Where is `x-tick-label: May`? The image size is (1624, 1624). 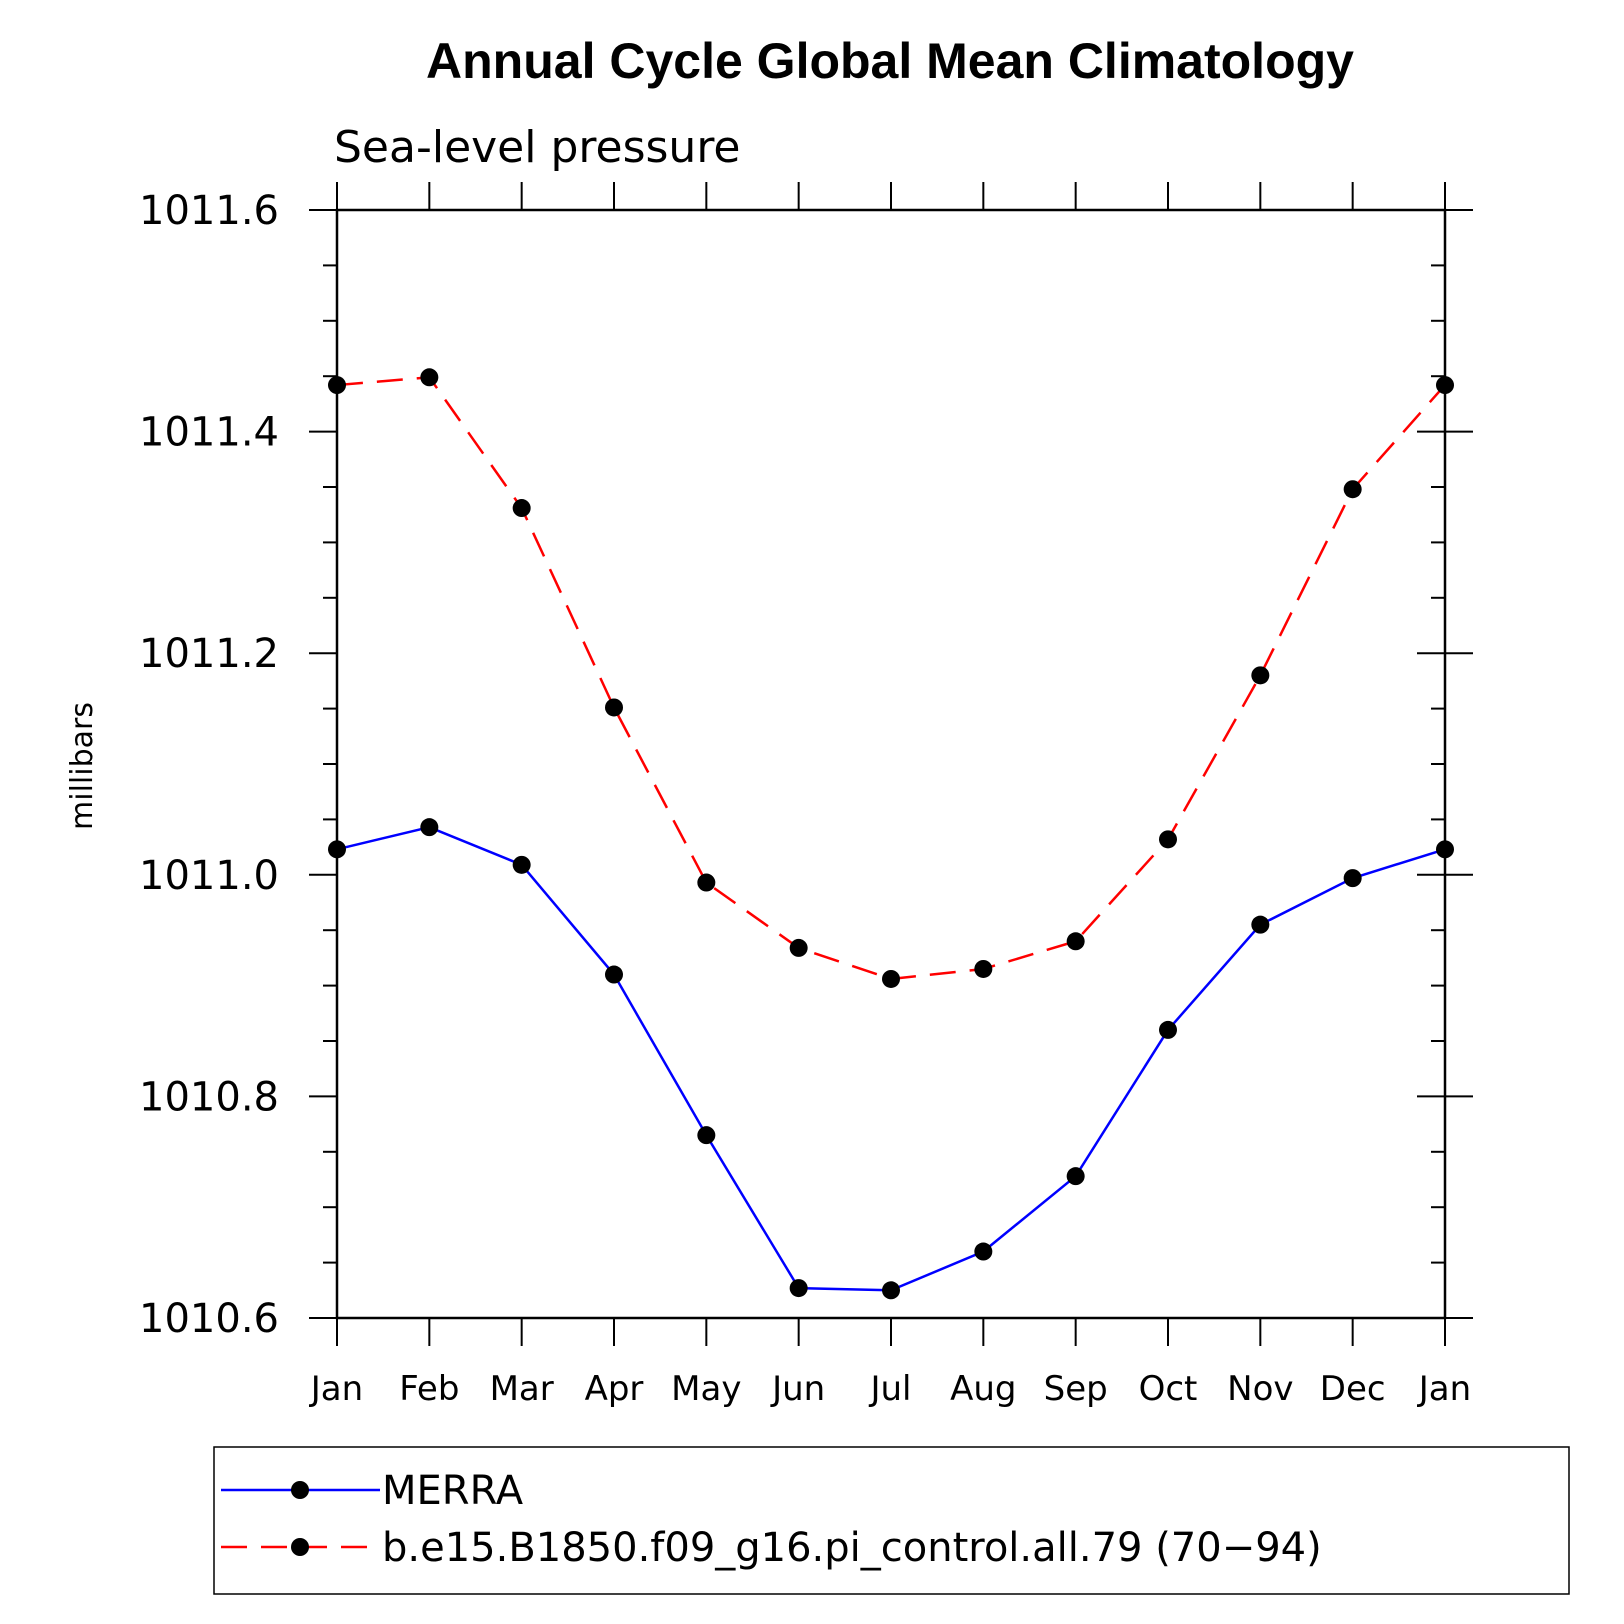 x-tick-label: May is located at coordinates (706, 1389).